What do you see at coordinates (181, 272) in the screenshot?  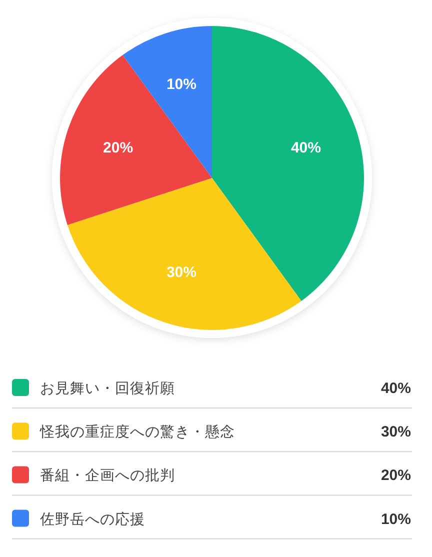 I see `data-label: 30%` at bounding box center [181, 272].